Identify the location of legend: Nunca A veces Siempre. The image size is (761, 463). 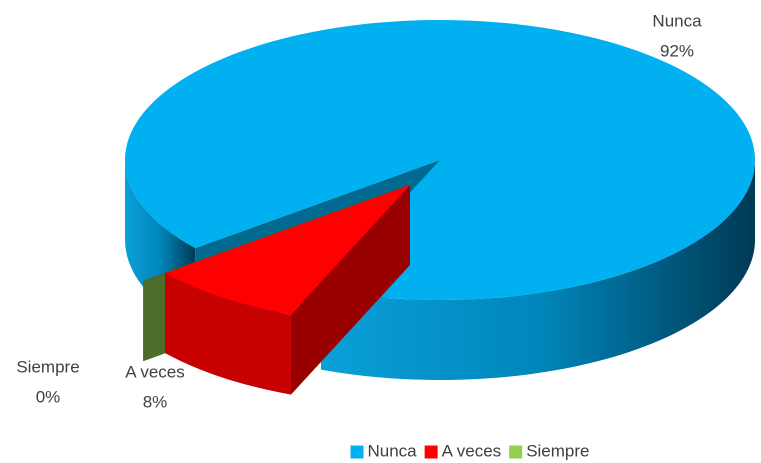
(470, 450).